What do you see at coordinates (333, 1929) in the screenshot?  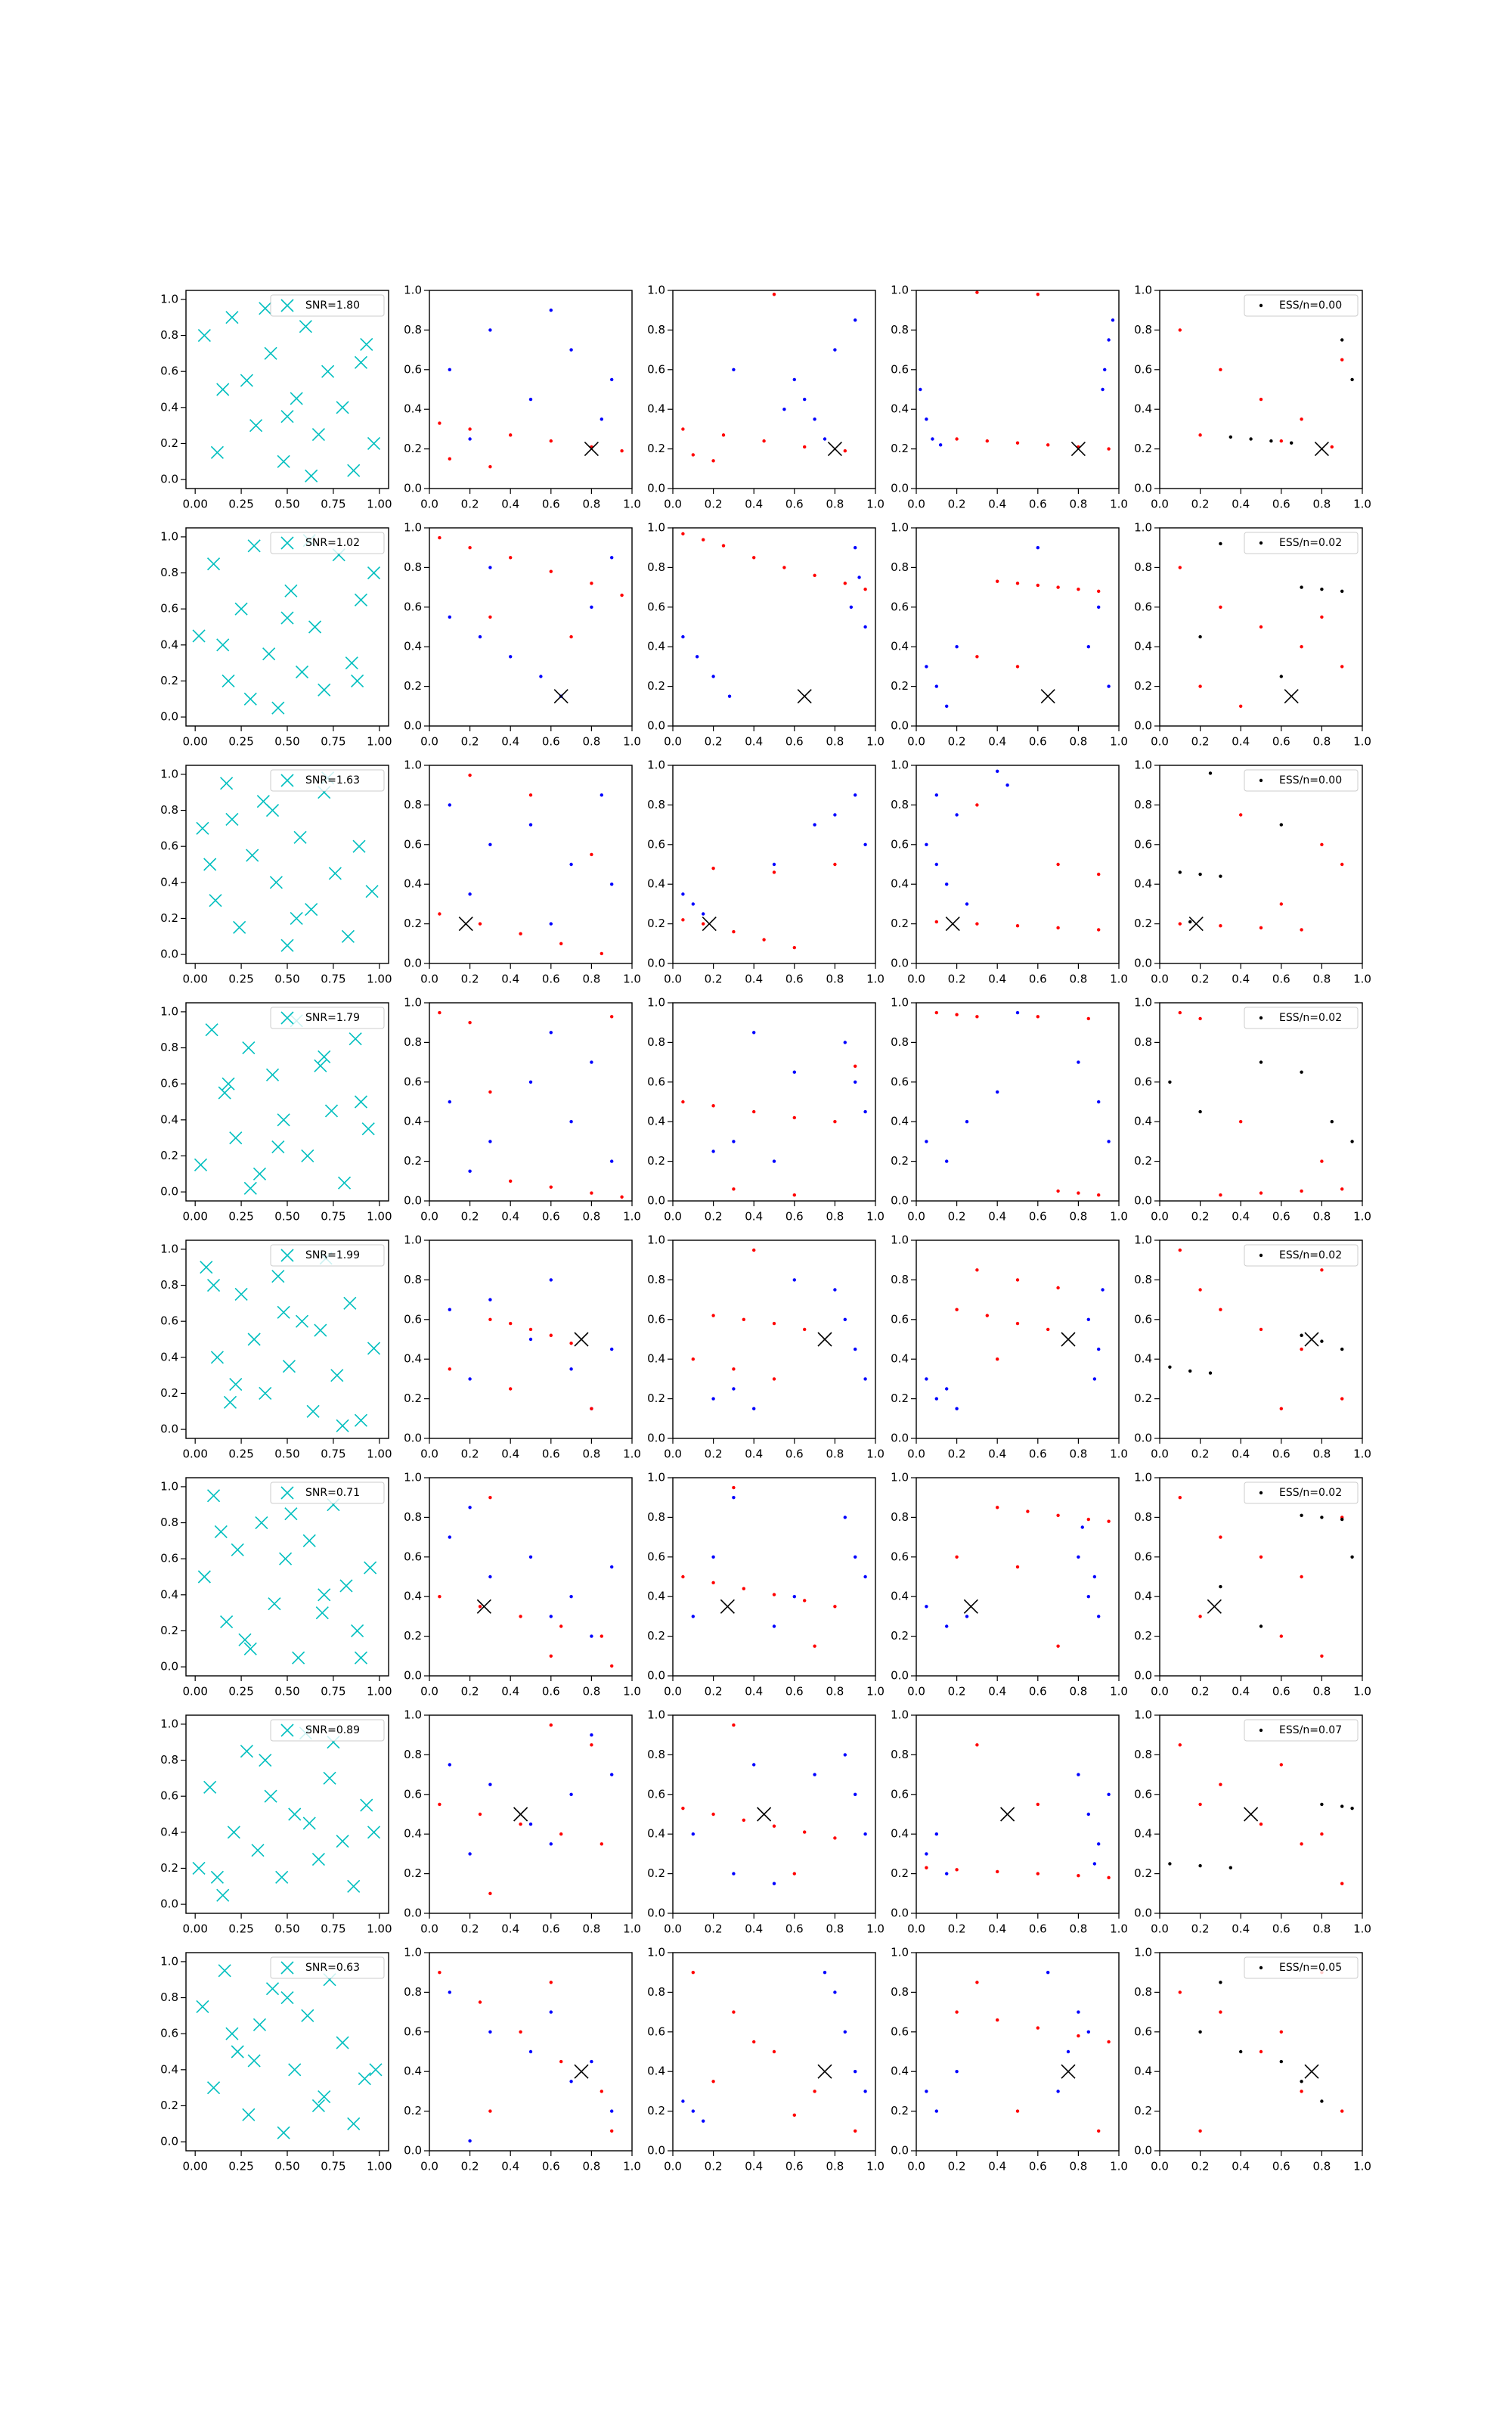 I see `x-tick-label: 0.75` at bounding box center [333, 1929].